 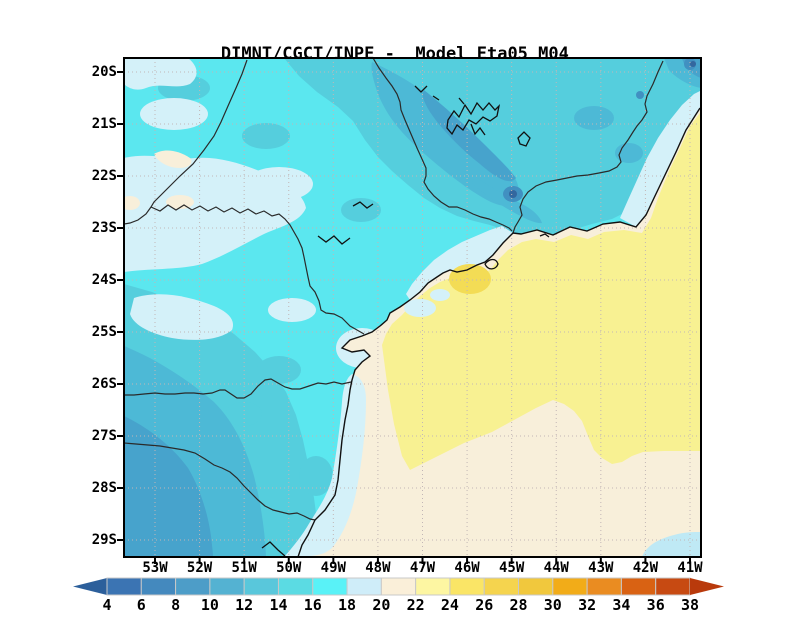 What do you see at coordinates (90, 586) in the screenshot?
I see `colorbar-arrow-left` at bounding box center [90, 586].